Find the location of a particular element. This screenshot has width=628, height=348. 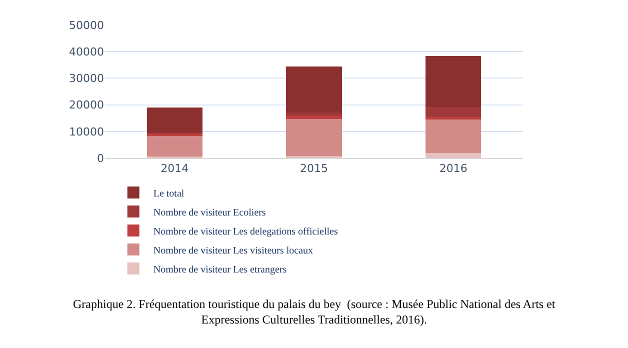

y-tick-label: 20000 is located at coordinates (86, 105).